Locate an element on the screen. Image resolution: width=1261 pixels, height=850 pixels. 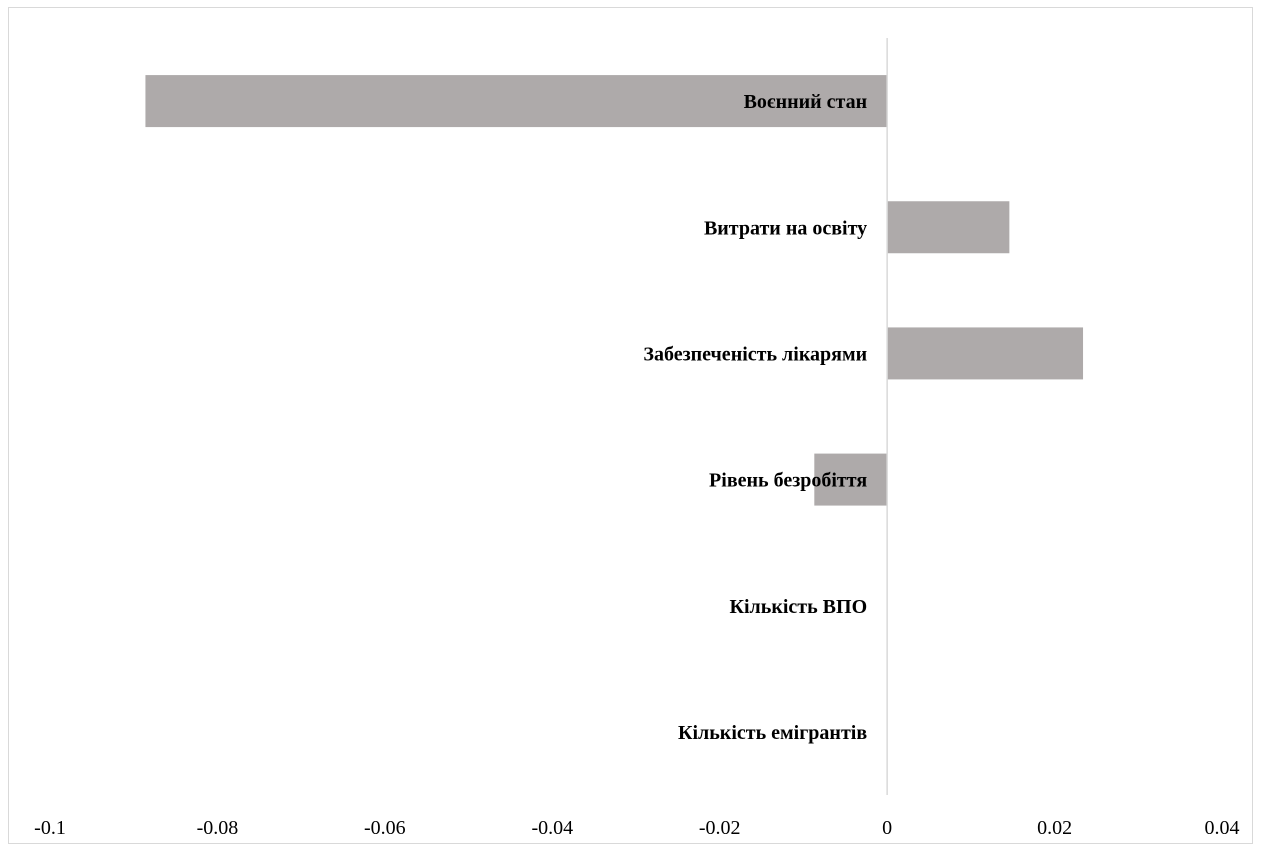
x-tick-label-2: -0.08 is located at coordinates (218, 828).